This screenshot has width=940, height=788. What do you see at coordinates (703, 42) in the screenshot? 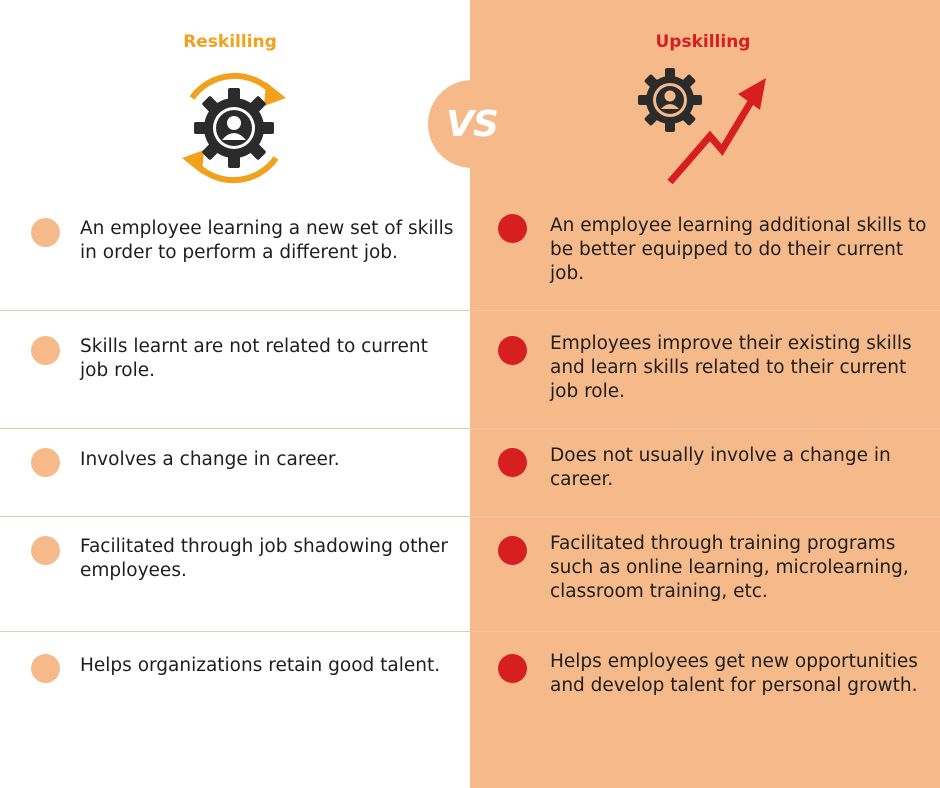
I see `upskilling-title: Upskilling` at bounding box center [703, 42].